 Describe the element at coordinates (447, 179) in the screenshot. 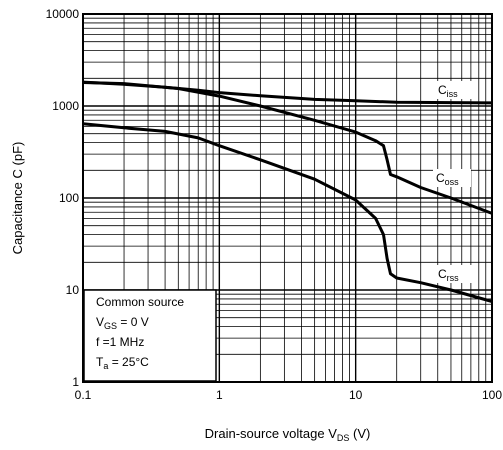

I see `series-label-coss: Coss` at that location.